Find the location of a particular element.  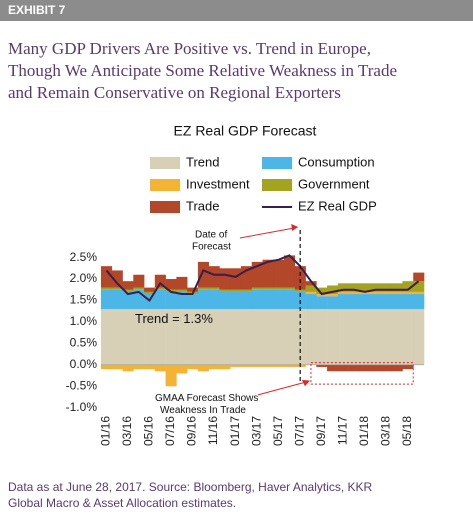

weakness-arrowhead is located at coordinates (305, 383).